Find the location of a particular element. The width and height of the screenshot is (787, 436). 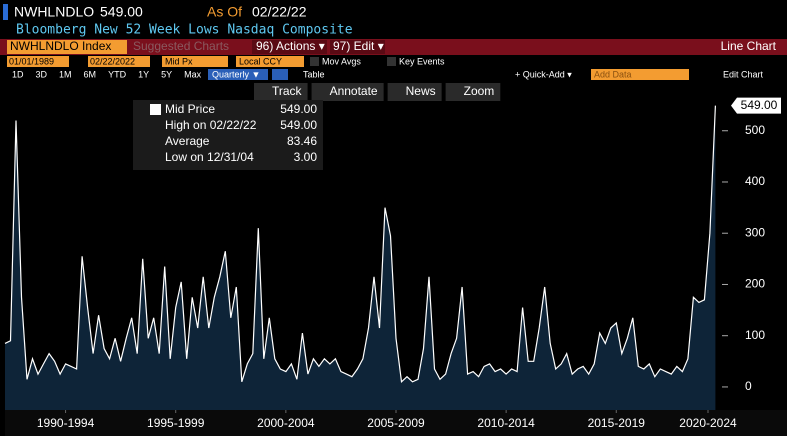

tool-label: News is located at coordinates (421, 91).